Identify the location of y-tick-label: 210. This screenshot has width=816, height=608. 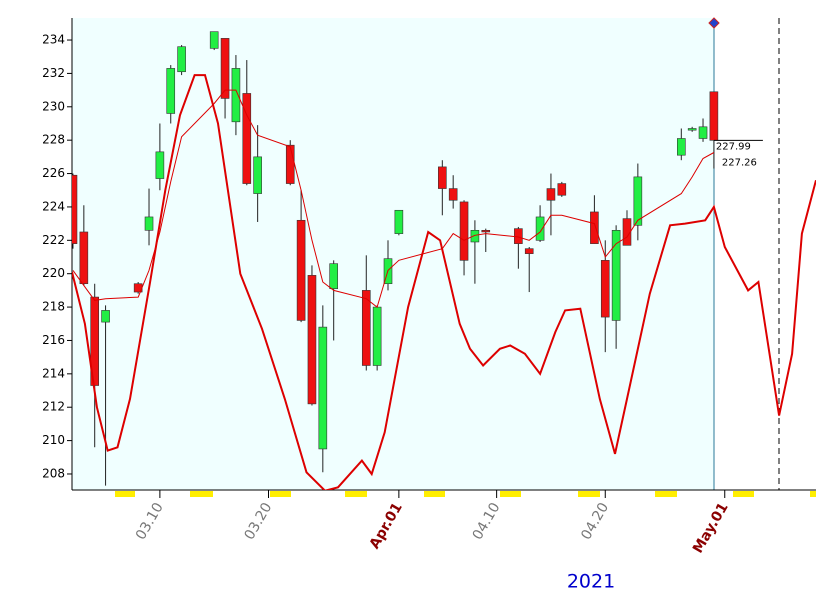
(53, 440).